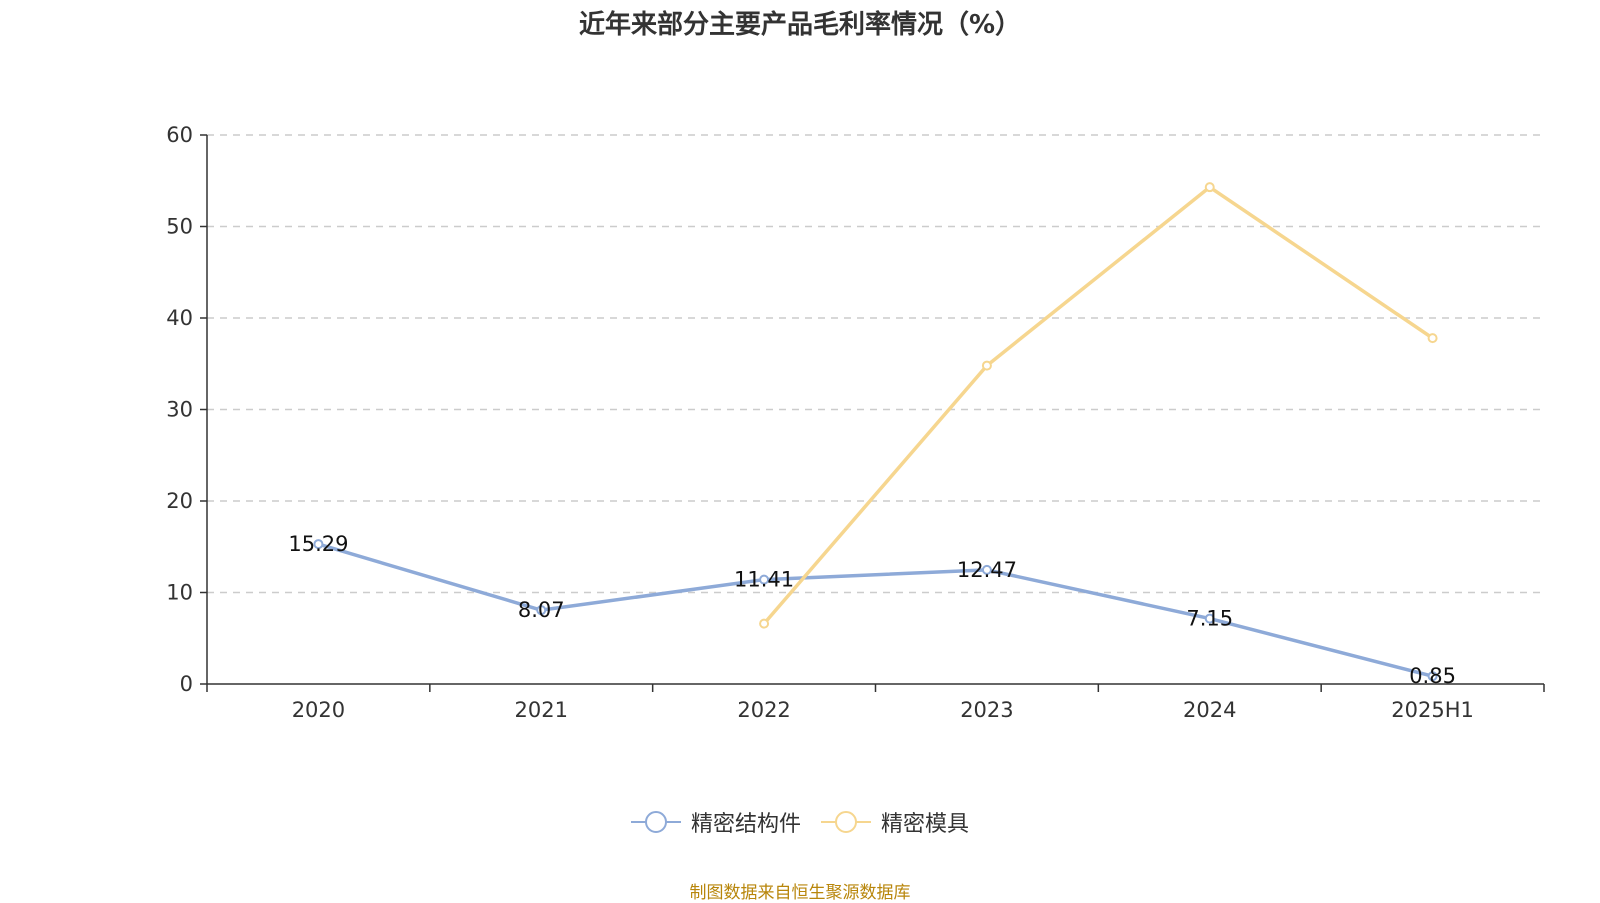 The height and width of the screenshot is (903, 1600). Describe the element at coordinates (1432, 710) in the screenshot. I see `x-tick-label: 2025H1` at that location.